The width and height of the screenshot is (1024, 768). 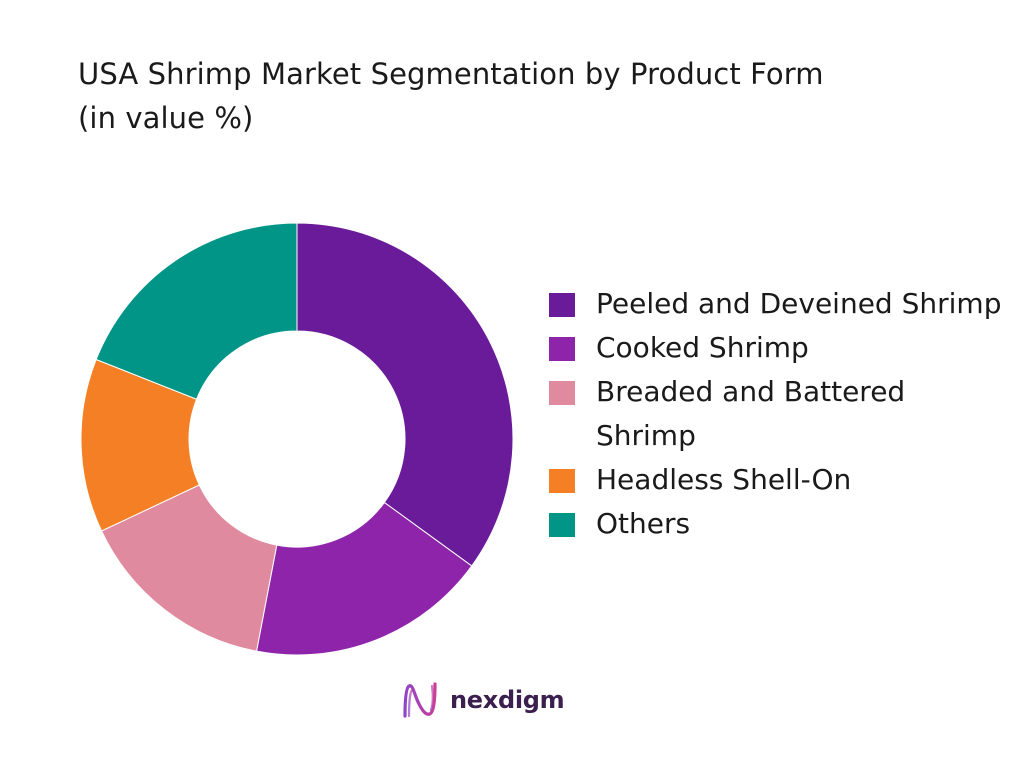 I want to click on legend-item-headless-shell-on: Headless Shell-On, so click(x=779, y=480).